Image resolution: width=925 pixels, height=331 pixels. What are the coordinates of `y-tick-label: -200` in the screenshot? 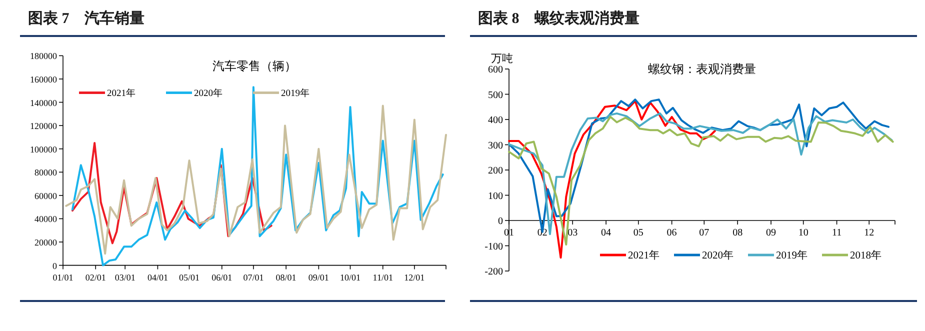 It's located at (493, 272).